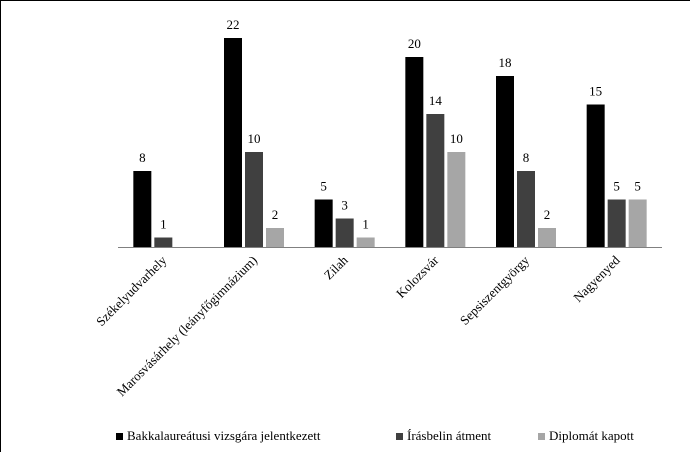 The image size is (690, 452). Describe the element at coordinates (505, 62) in the screenshot. I see `data-label: 18` at that location.